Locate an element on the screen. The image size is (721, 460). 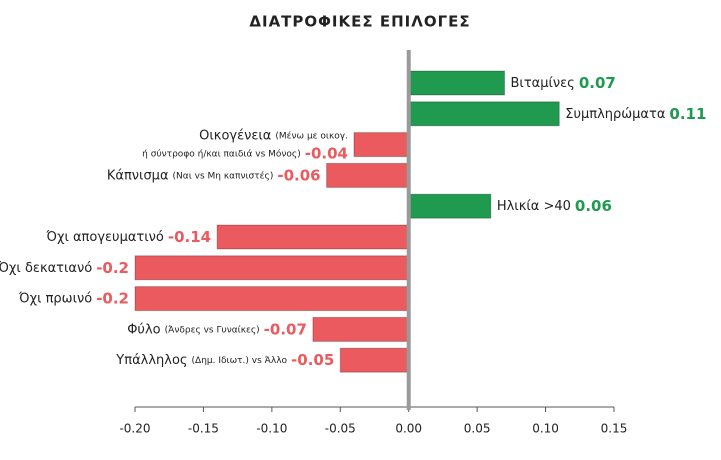
category-label: Βιταμίνες is located at coordinates (543, 83).